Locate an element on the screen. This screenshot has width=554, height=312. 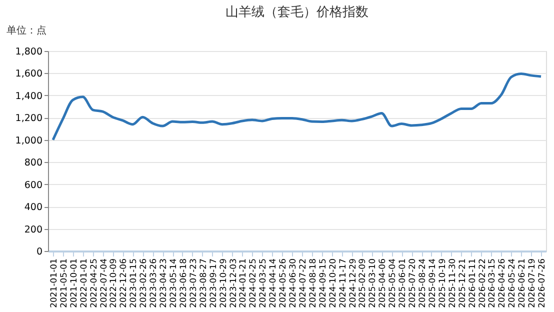
x-tick-label: 2024-01-21 is located at coordinates (243, 283).